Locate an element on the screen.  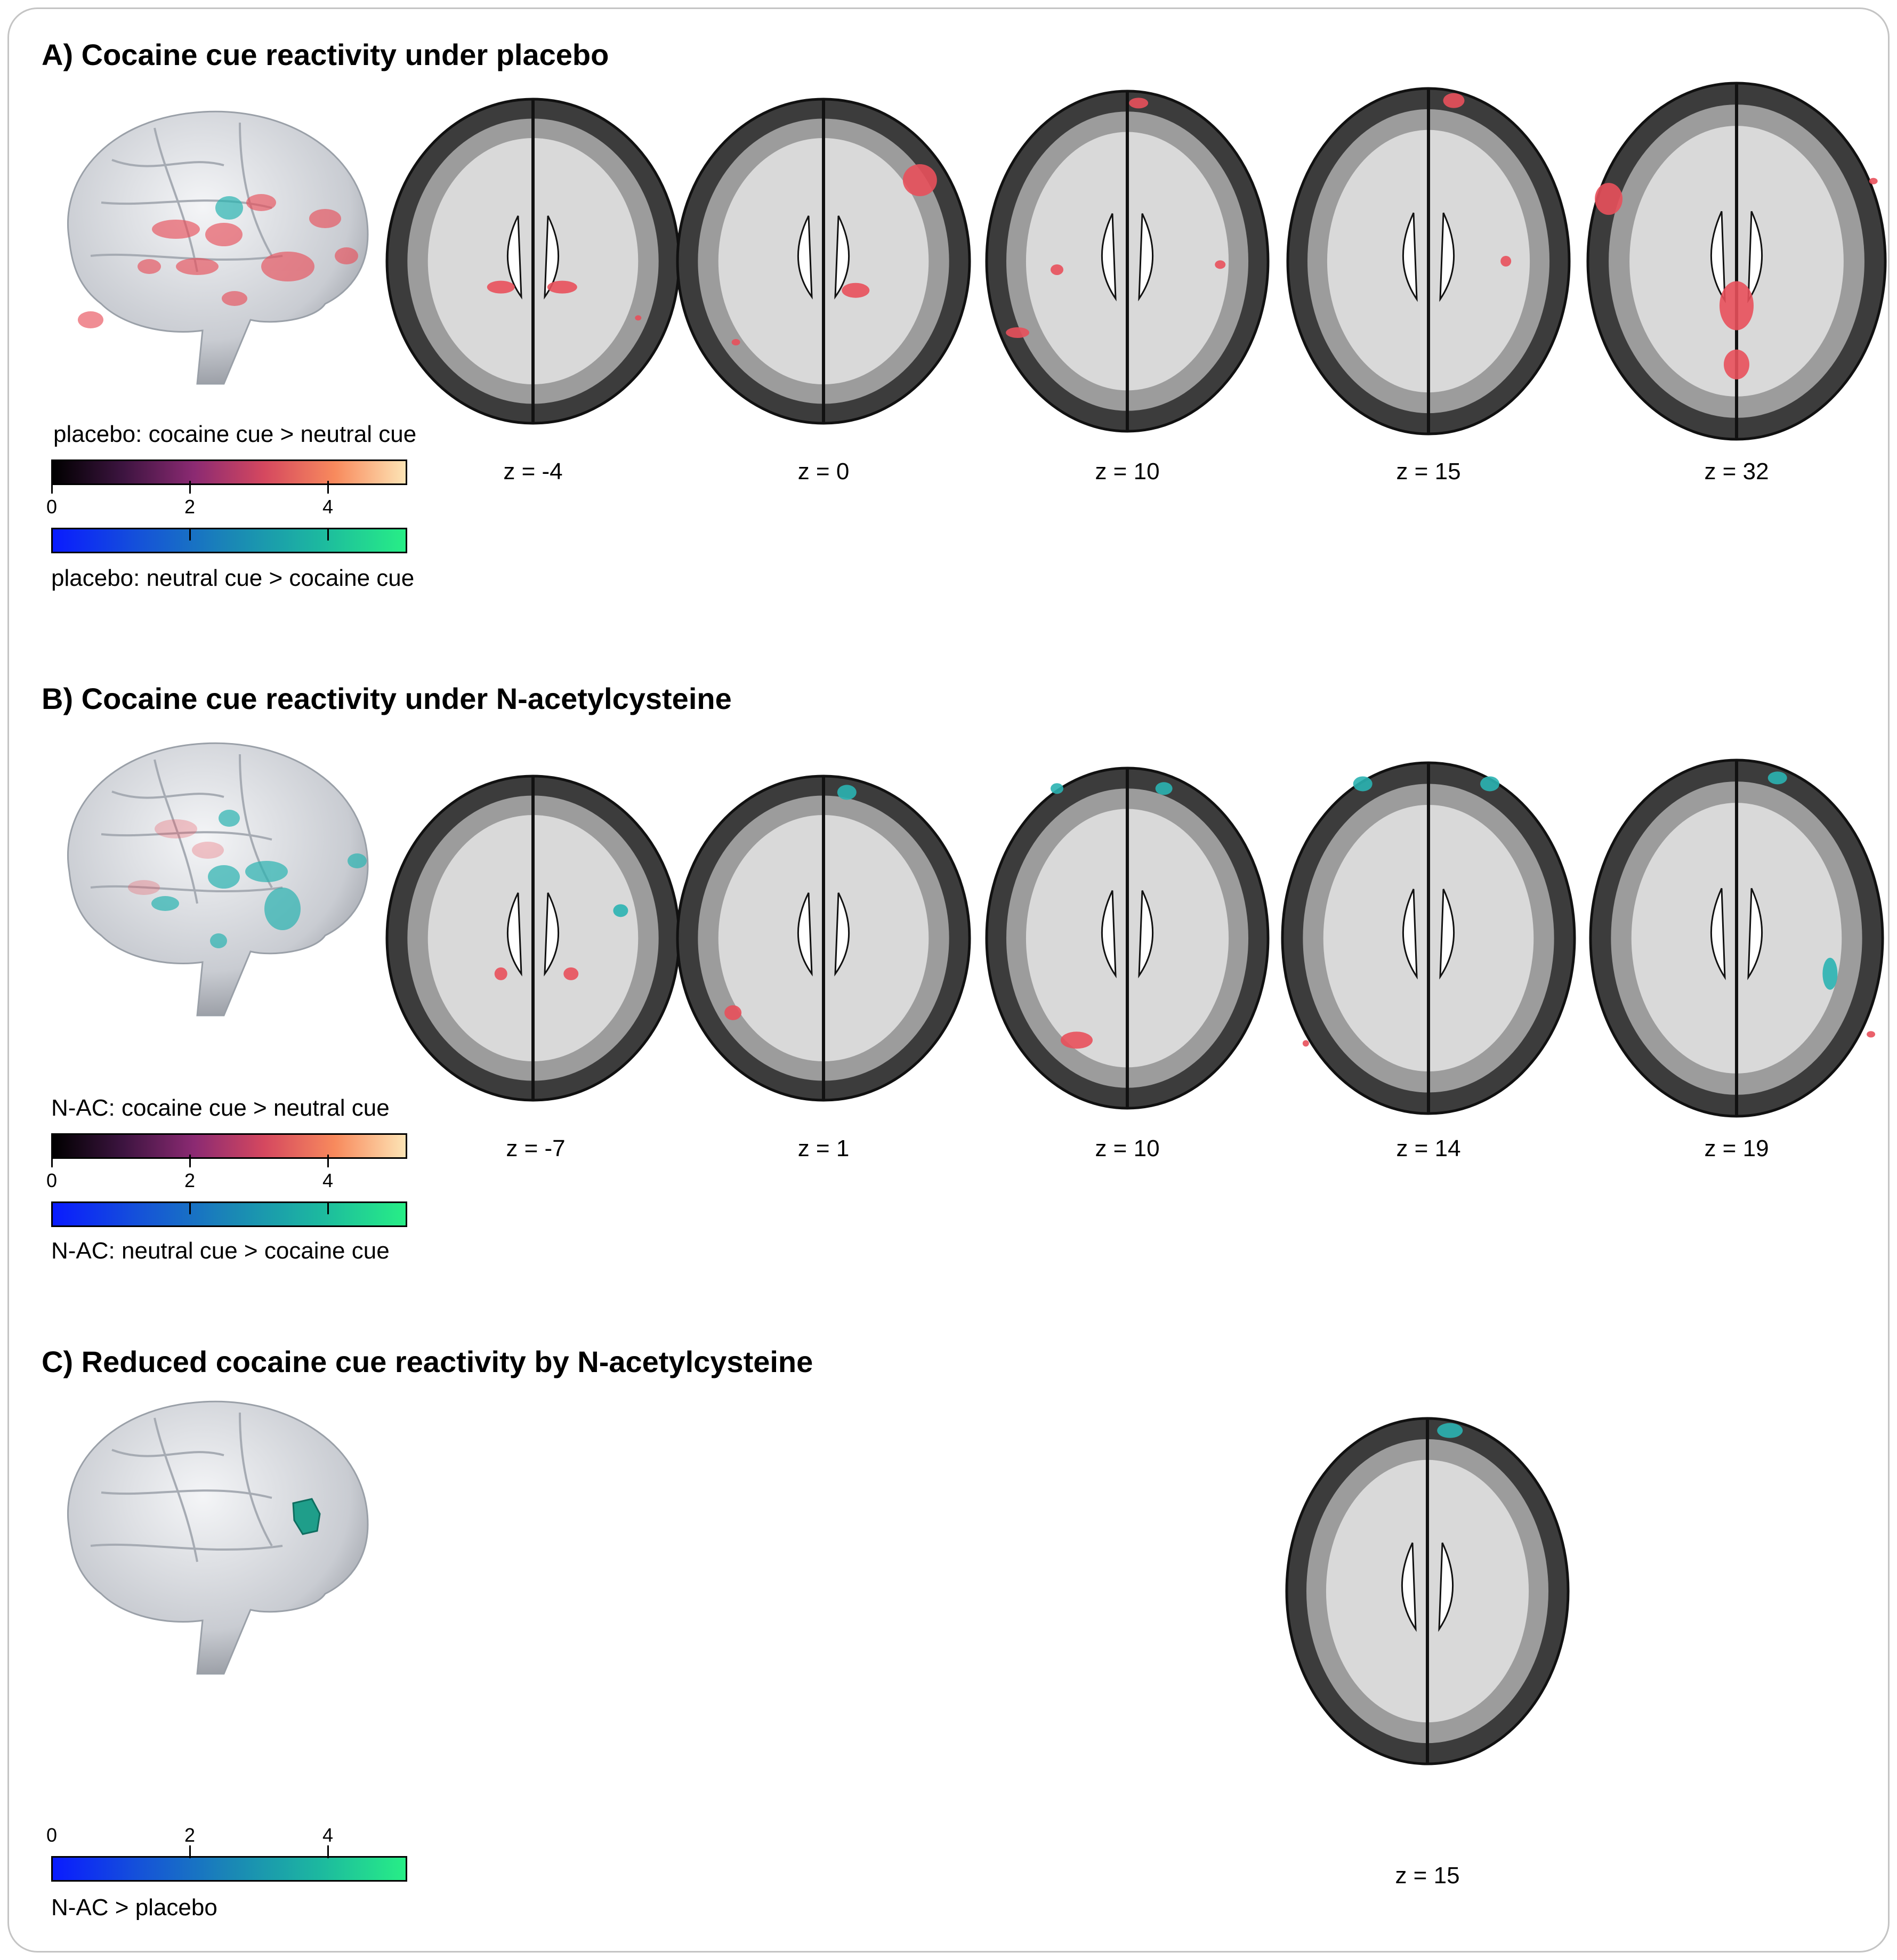
panel-b-brain-render is located at coordinates (218, 879).